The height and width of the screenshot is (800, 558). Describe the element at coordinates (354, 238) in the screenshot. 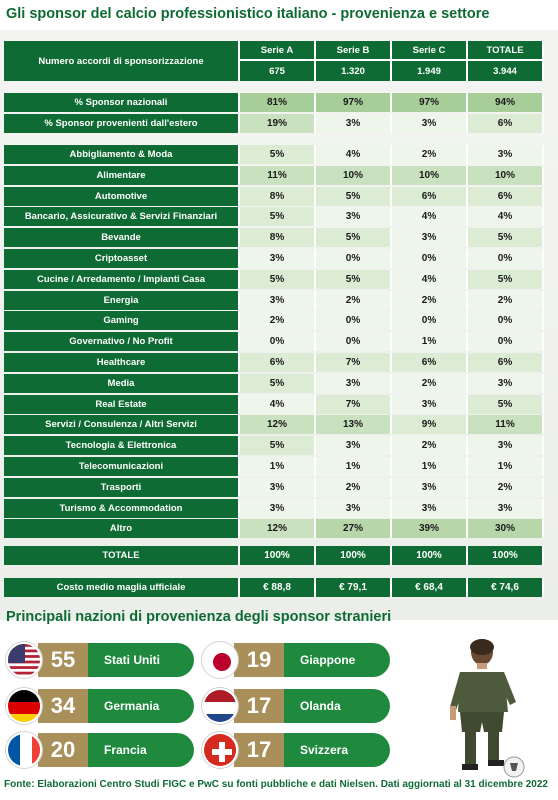

I see `cell-sector-4-serie-b: 5%` at that location.